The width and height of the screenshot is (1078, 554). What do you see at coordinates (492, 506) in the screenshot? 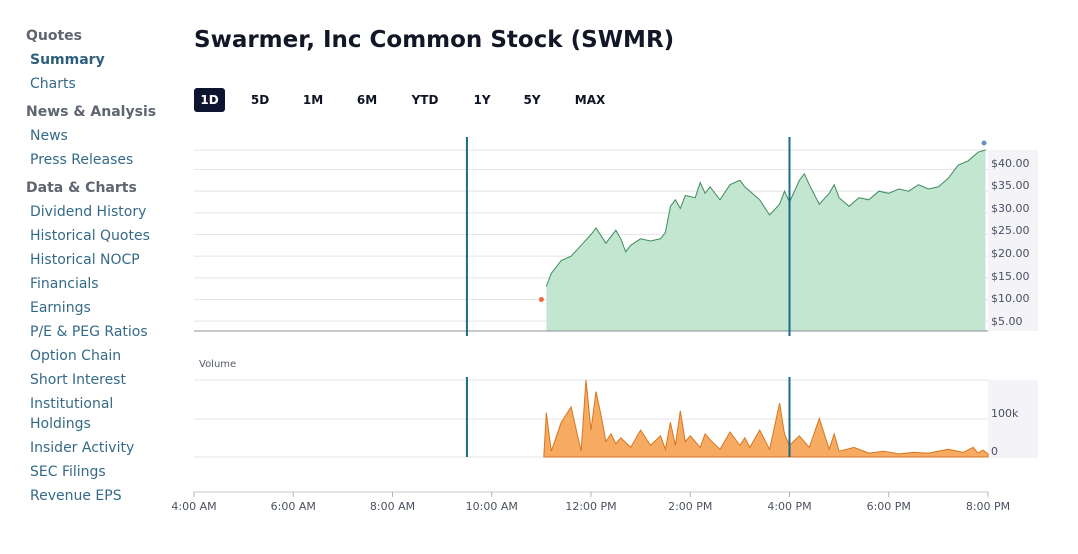
I see `x-tick-label: 10:00 AM` at bounding box center [492, 506].